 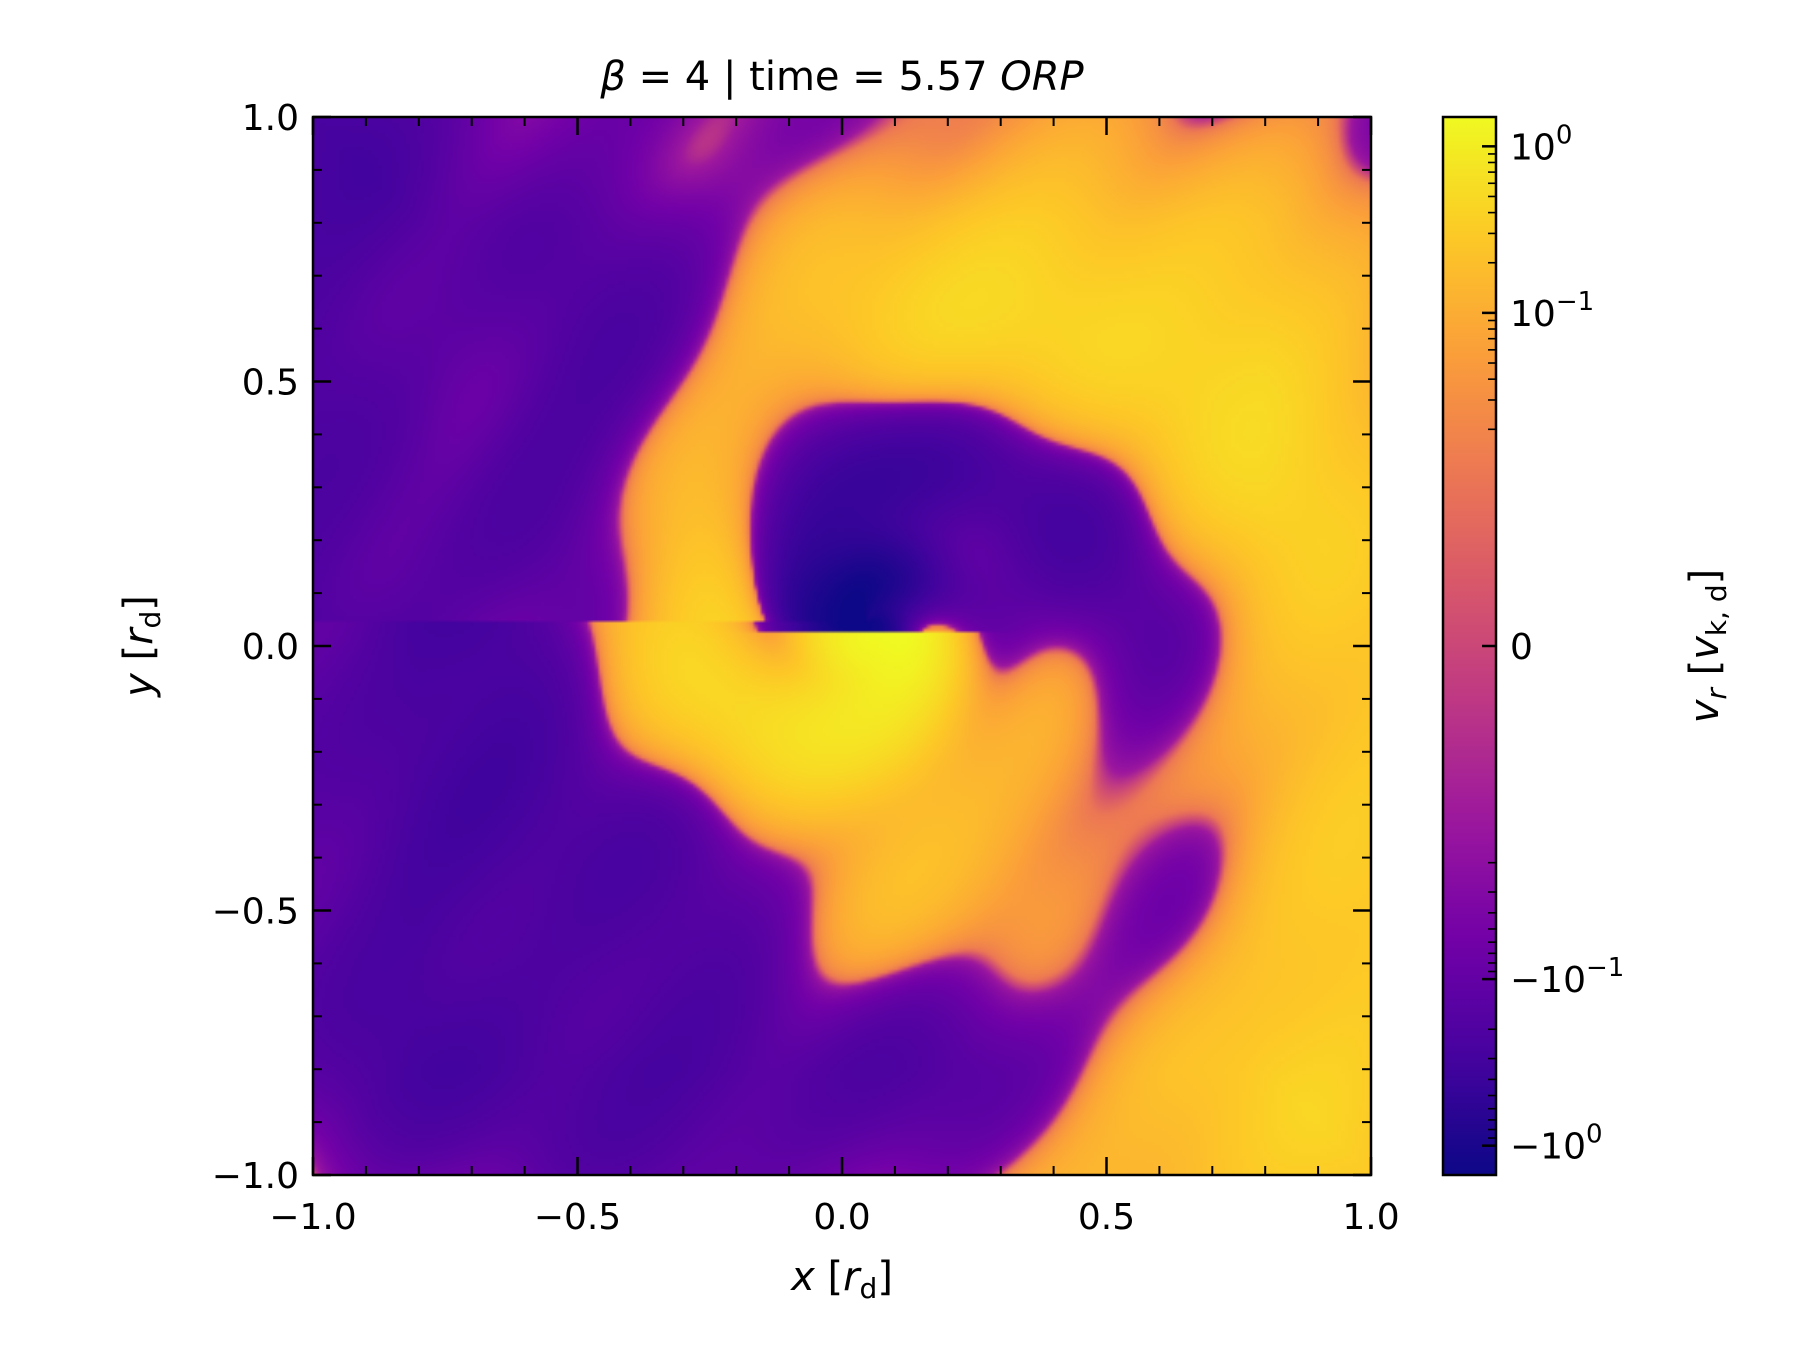 What do you see at coordinates (1552, 311) in the screenshot?
I see `colorbar-tick-label: 10⁻¹` at bounding box center [1552, 311].